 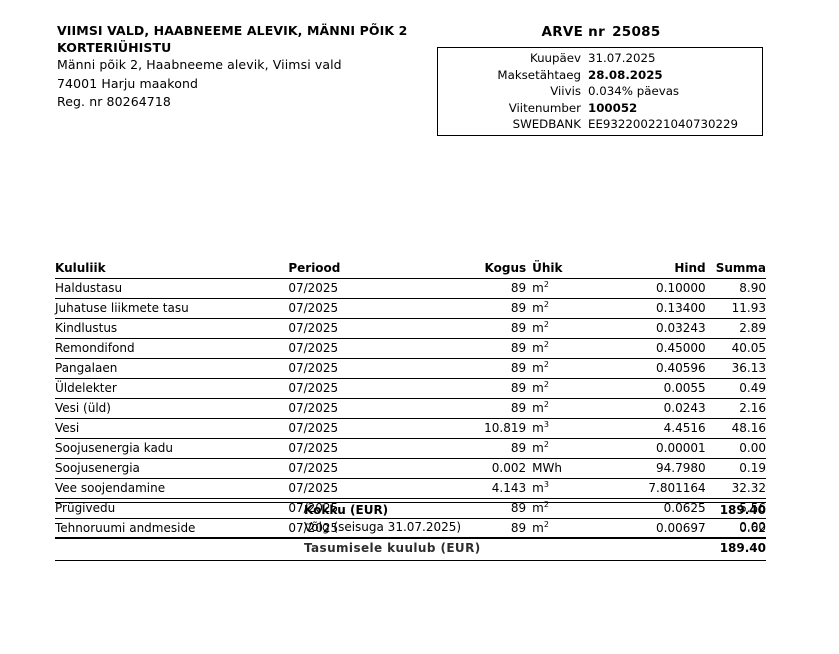 I want to click on totals-final-value: 189.40, so click(x=742, y=548).